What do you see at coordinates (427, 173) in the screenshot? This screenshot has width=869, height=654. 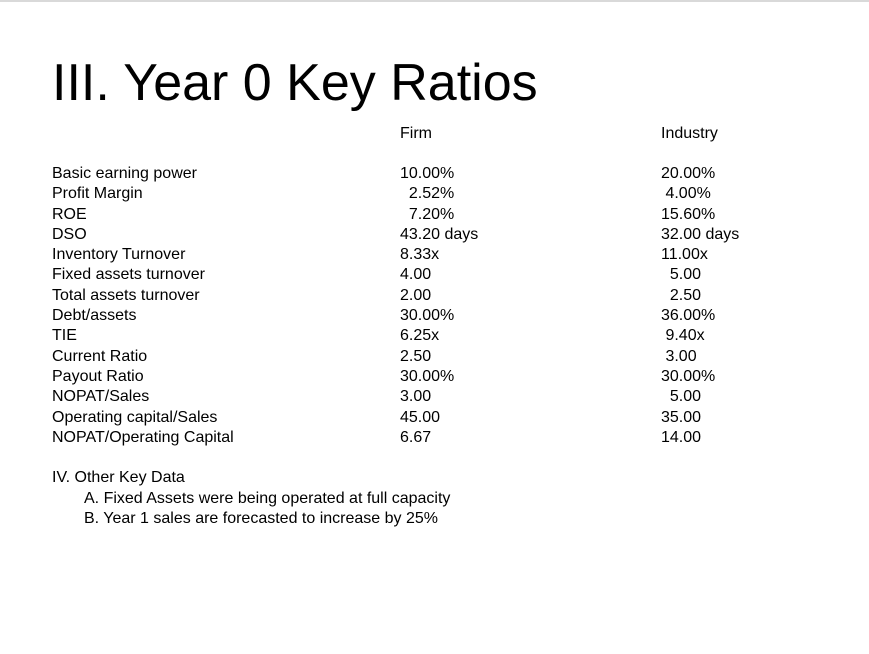 I see `ratio-firm-value: 10.00%` at bounding box center [427, 173].